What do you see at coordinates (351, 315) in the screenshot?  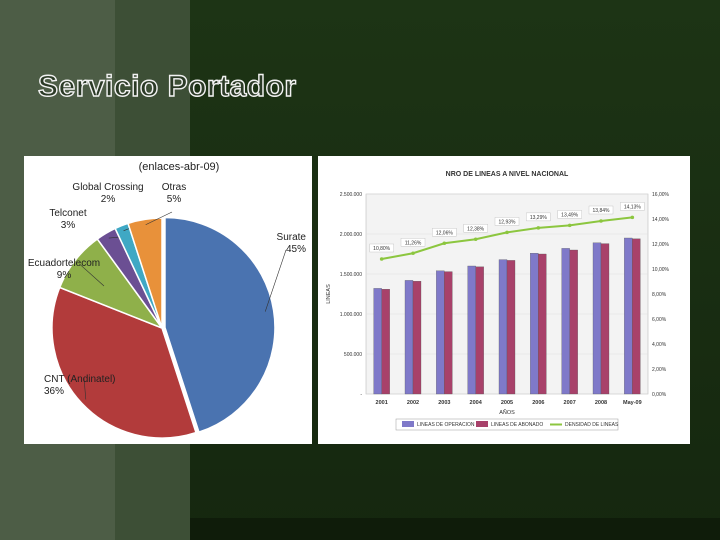 I see `y-tick-label: 1.000.000` at bounding box center [351, 315].